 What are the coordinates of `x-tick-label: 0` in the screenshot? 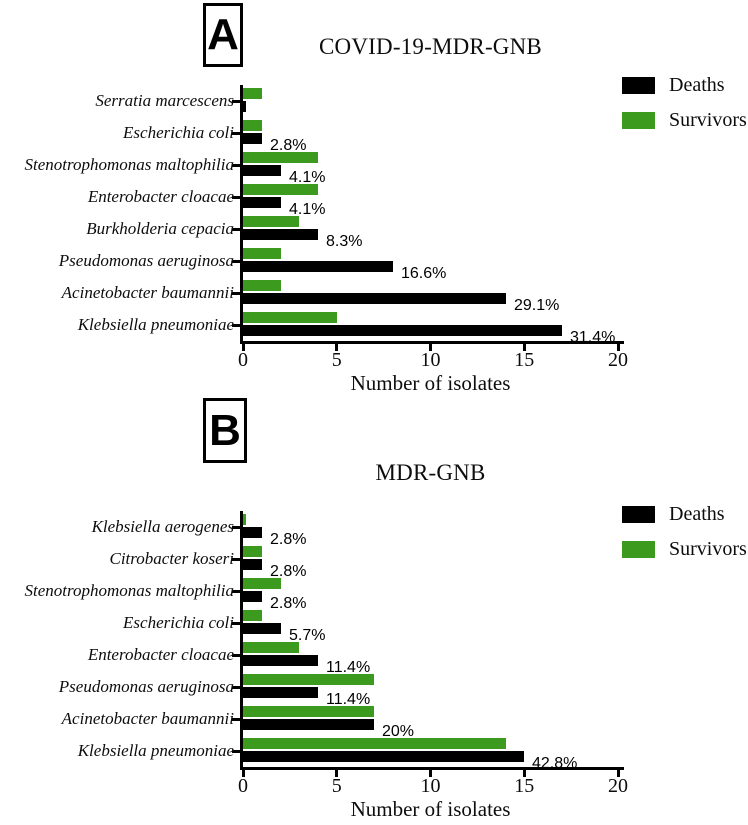 It's located at (243, 360).